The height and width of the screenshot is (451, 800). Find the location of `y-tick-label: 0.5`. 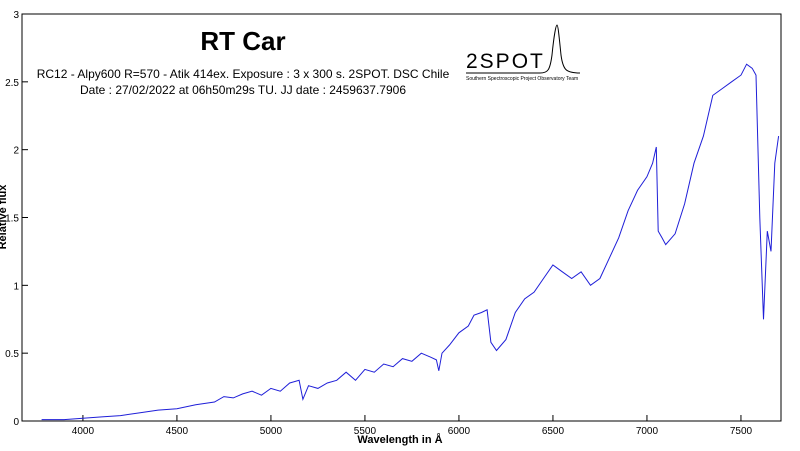

y-tick-label: 0.5 is located at coordinates (12, 354).